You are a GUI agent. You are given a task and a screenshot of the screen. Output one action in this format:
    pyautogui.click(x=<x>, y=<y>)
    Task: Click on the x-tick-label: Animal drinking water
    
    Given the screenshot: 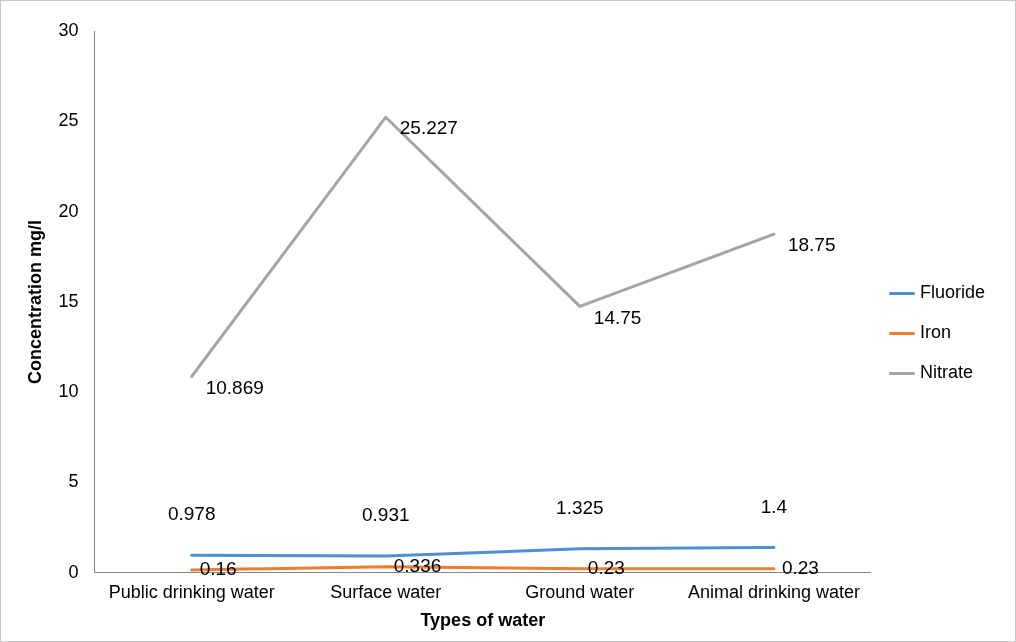 What is the action you would take?
    pyautogui.click(x=773, y=591)
    